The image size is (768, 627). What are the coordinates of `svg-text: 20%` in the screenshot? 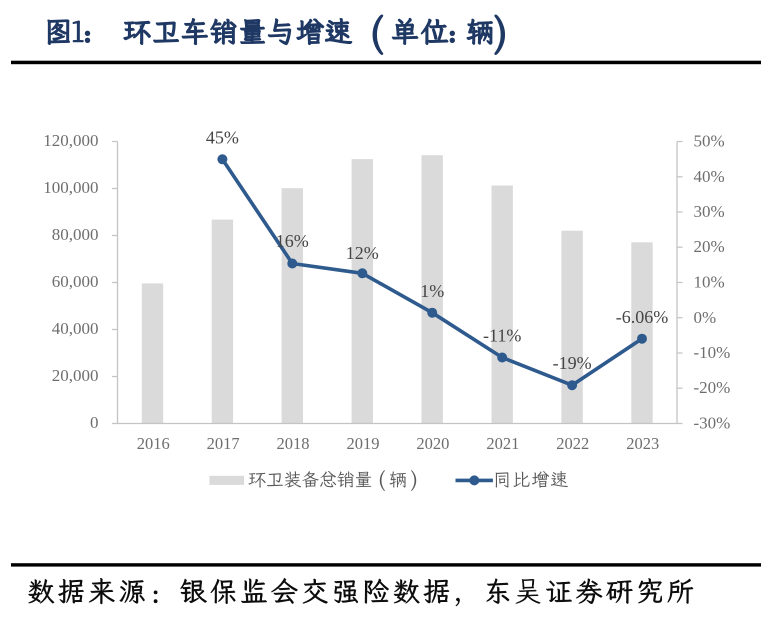 It's located at (709, 246).